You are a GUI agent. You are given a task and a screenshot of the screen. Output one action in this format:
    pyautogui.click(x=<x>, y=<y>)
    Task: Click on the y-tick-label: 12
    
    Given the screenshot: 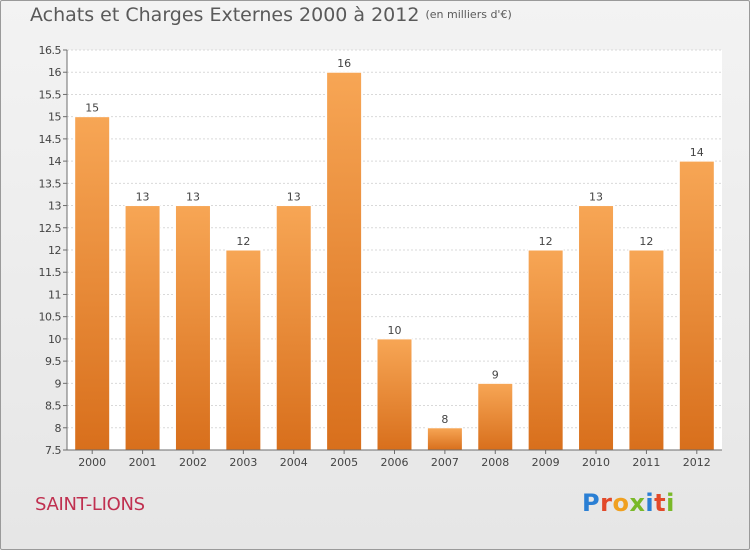 What is the action you would take?
    pyautogui.click(x=54, y=250)
    